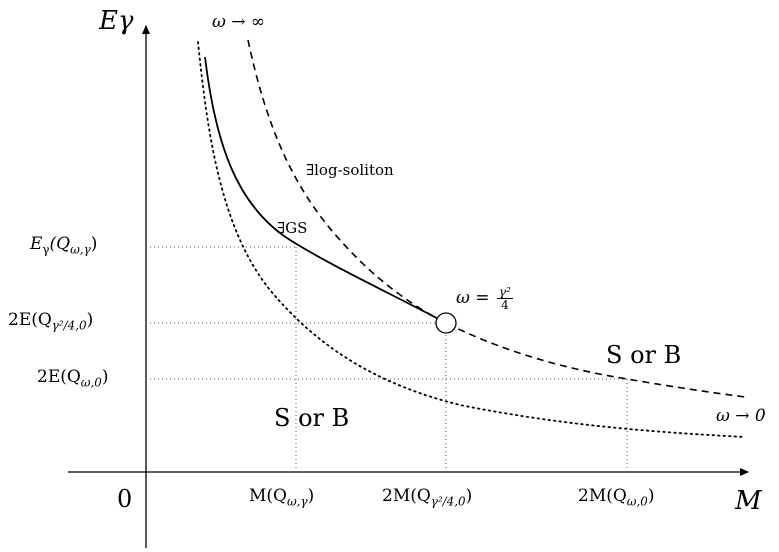  Describe the element at coordinates (484, 298) in the screenshot. I see `omega-equals-label: ω = γ² 4` at that location.